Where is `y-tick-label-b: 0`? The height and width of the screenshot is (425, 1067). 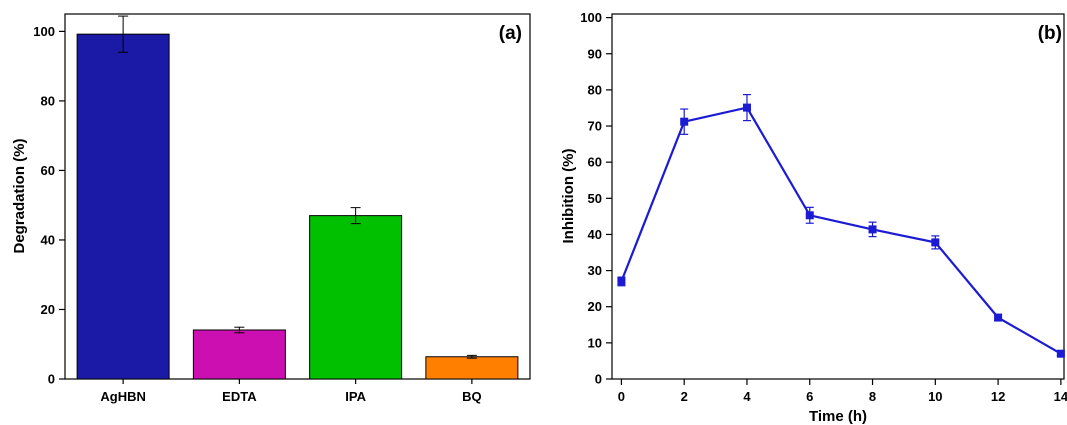
y-tick-label-b: 0 is located at coordinates (598, 379).